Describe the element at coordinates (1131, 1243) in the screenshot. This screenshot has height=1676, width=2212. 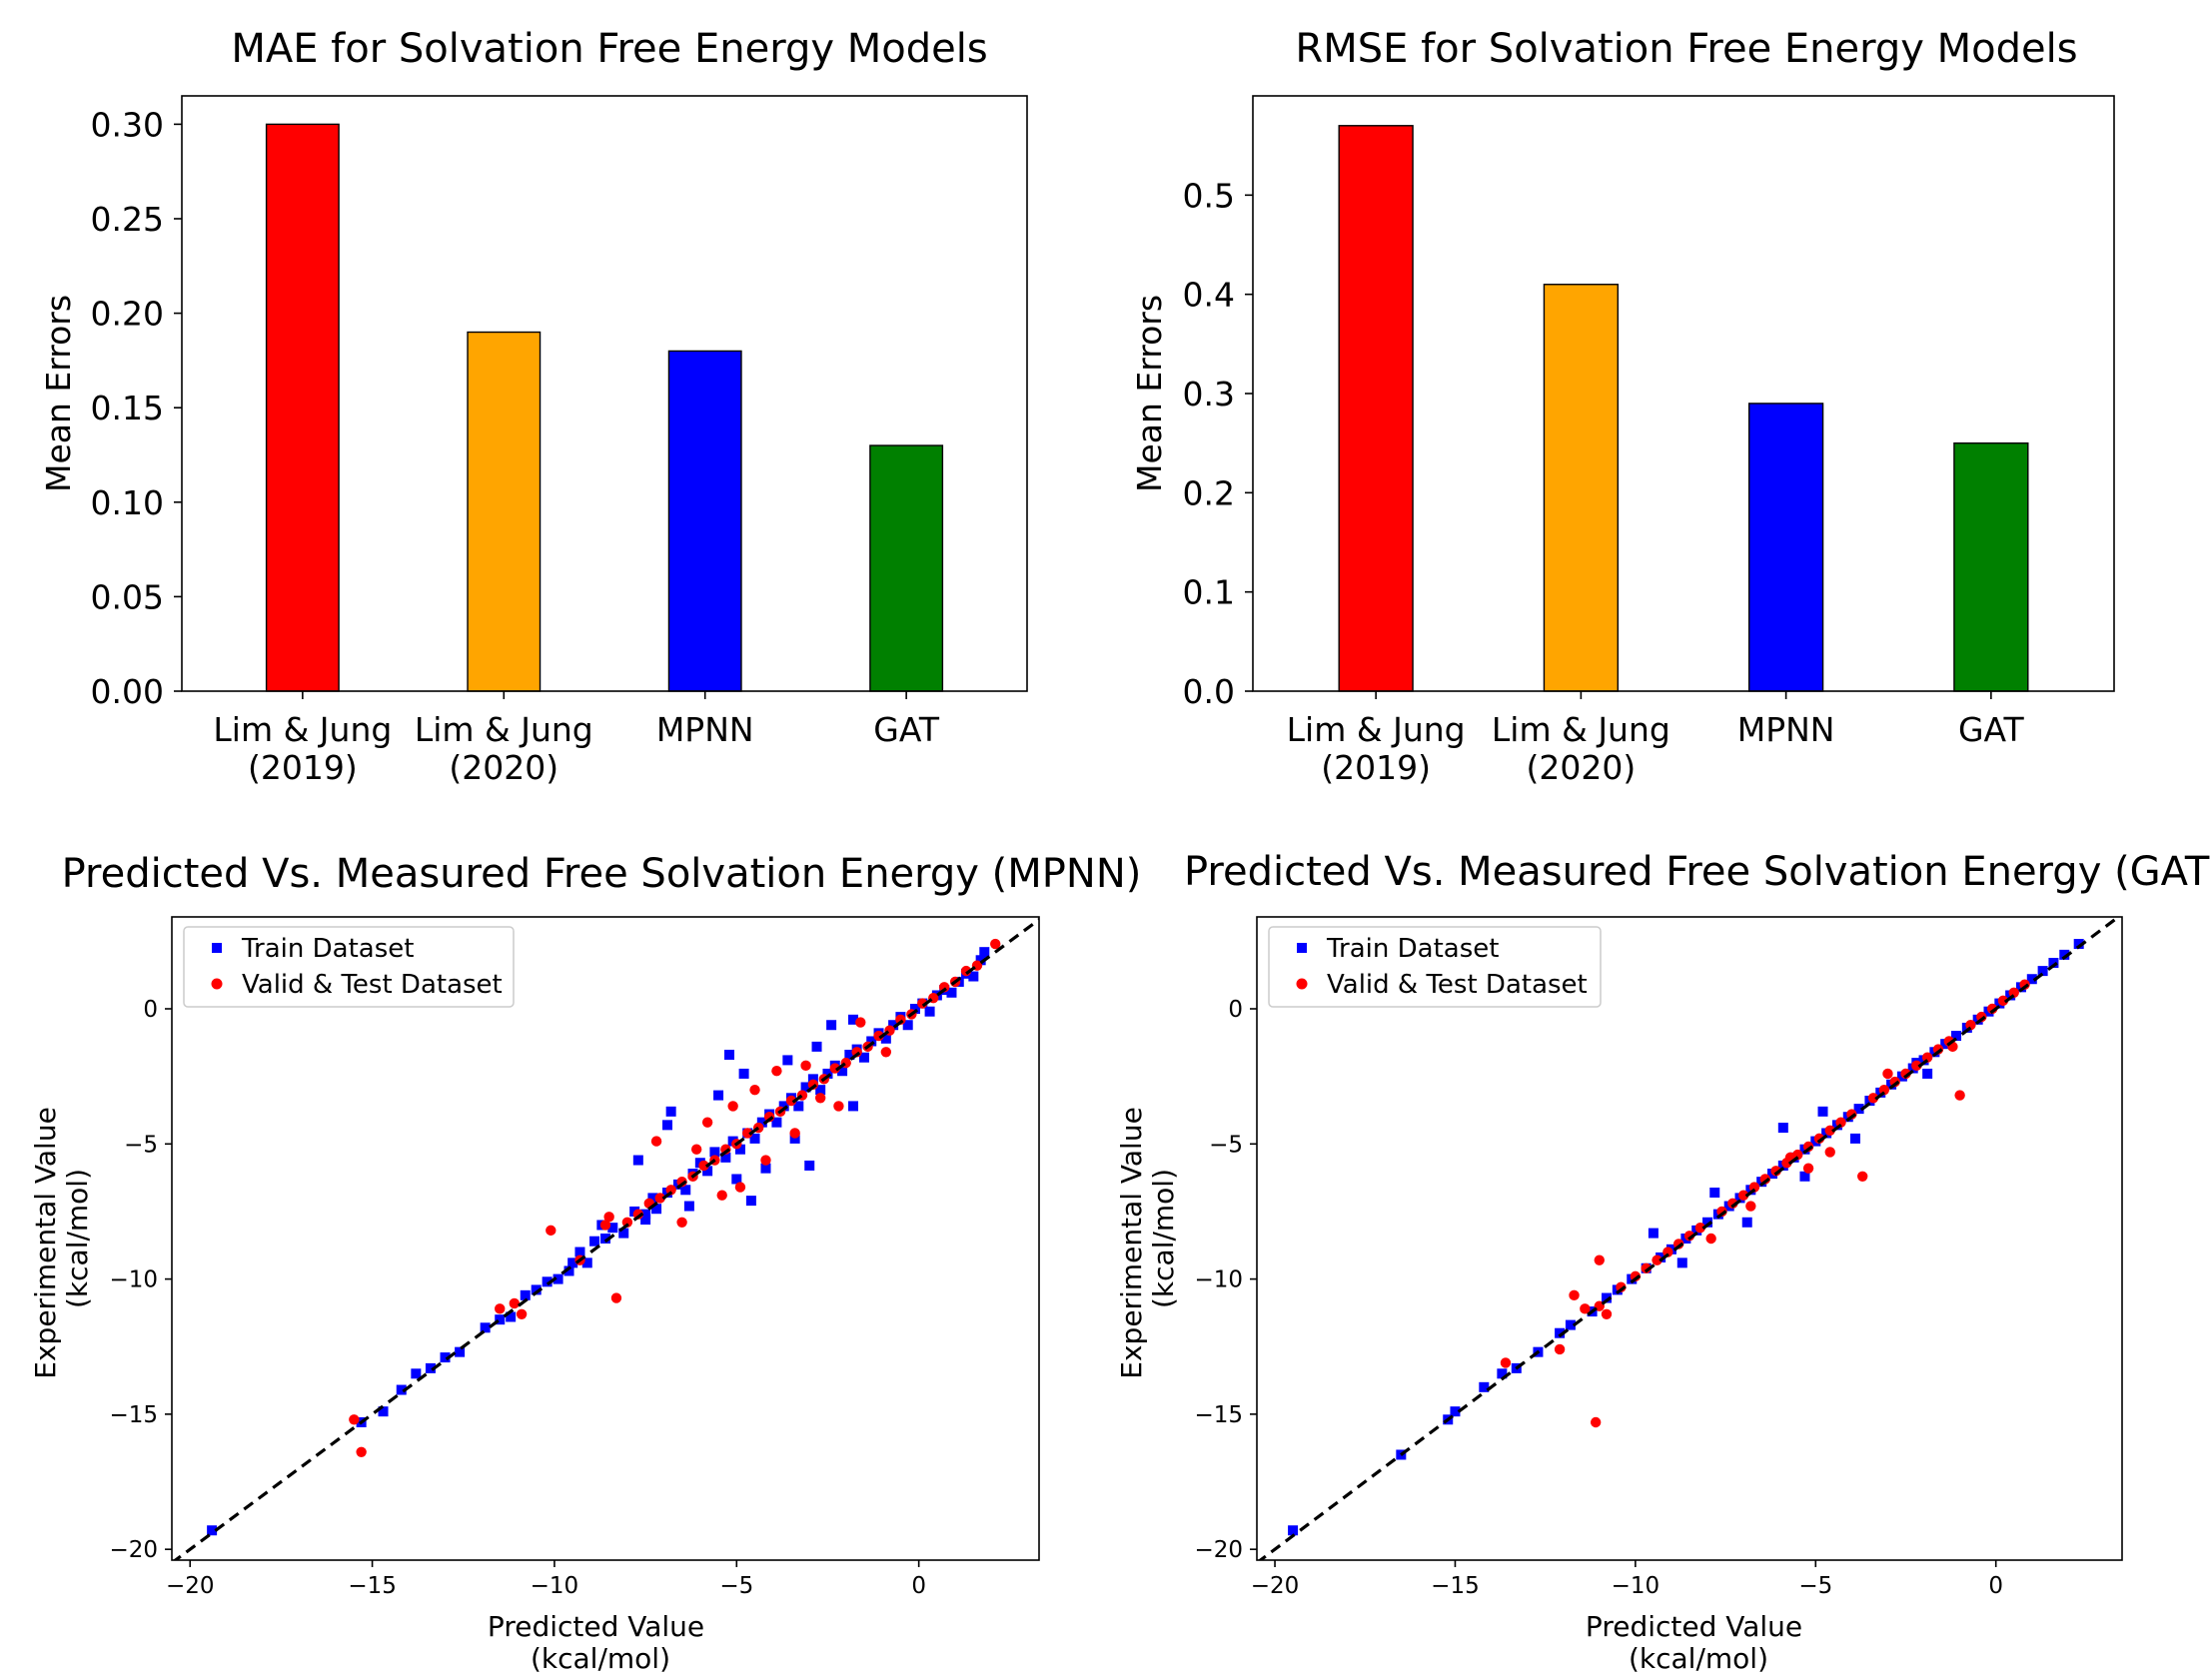
I see `y-axis-label-line: Experimental Value` at that location.